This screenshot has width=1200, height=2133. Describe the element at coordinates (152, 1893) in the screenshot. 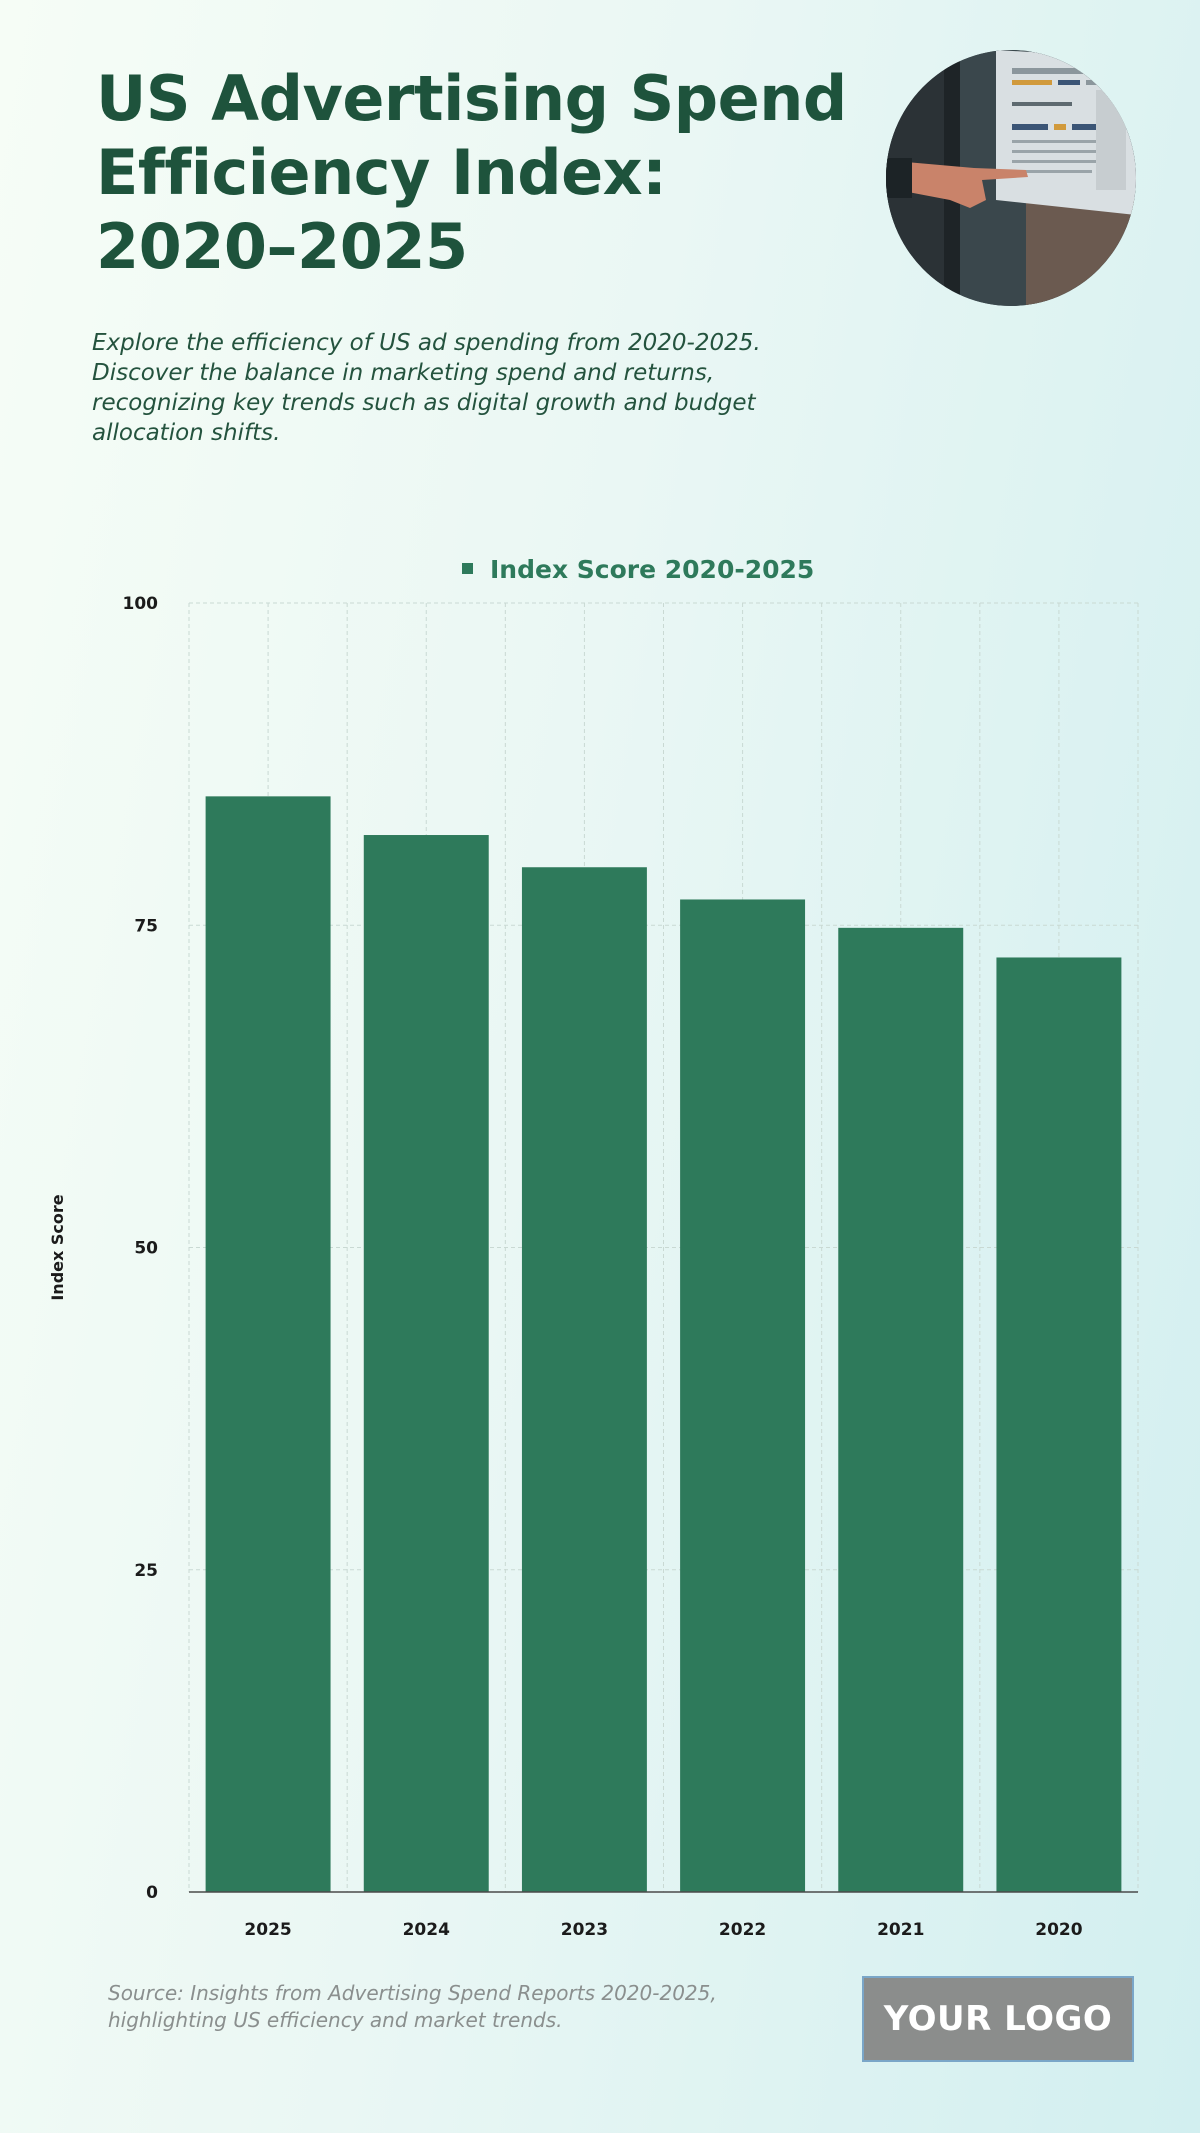

I see `y-tick-label: 0` at that location.